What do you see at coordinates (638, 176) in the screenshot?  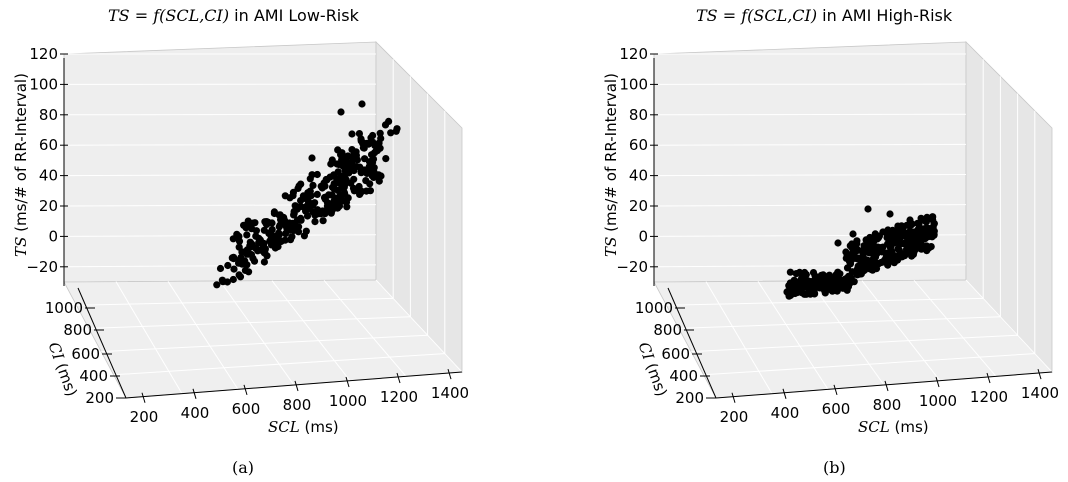 I see `z-tick-label: 40` at bounding box center [638, 176].